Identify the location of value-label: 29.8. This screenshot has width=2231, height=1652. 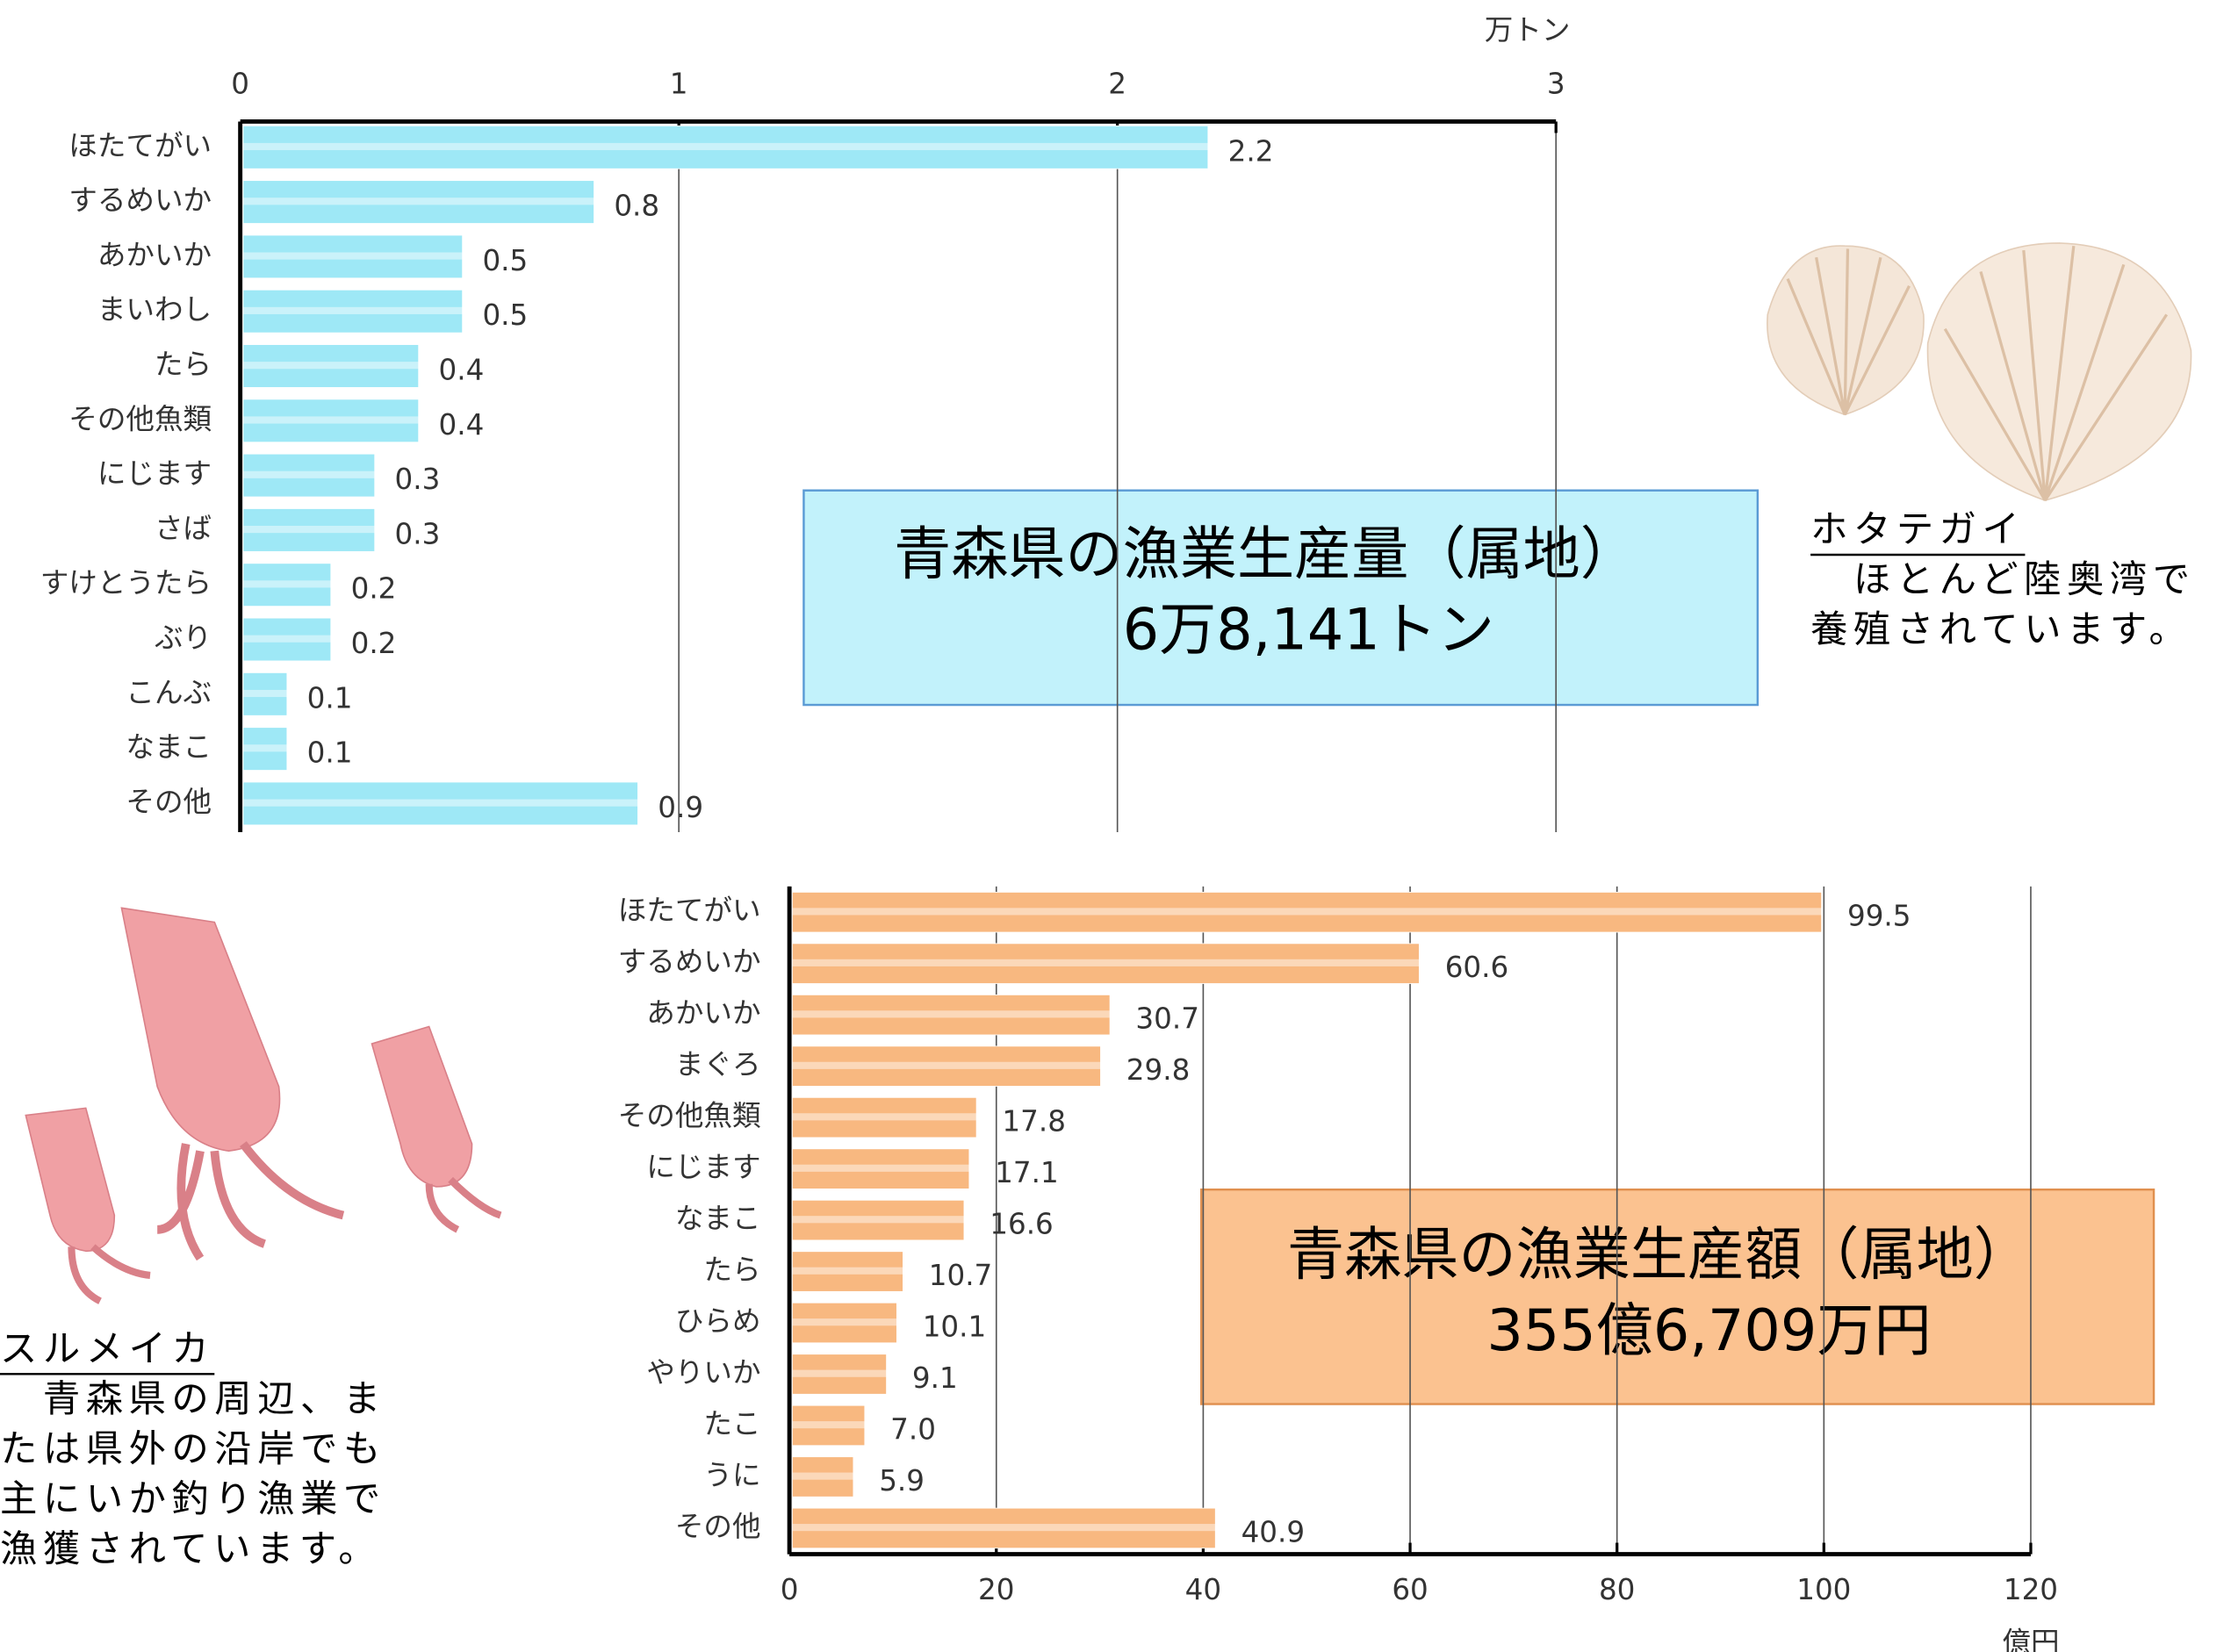
(1158, 1070).